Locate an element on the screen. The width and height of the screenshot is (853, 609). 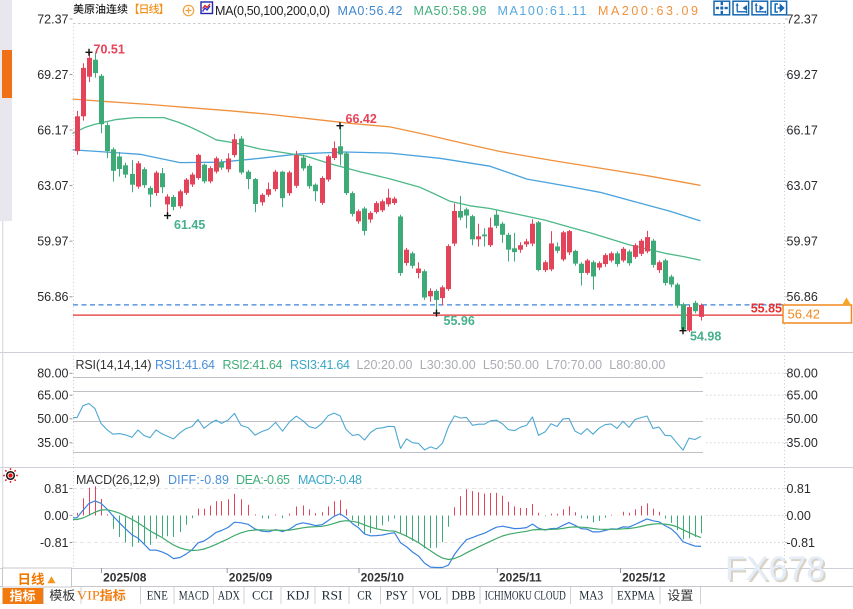
svg-text: MACD:-0.48 is located at coordinates (330, 480).